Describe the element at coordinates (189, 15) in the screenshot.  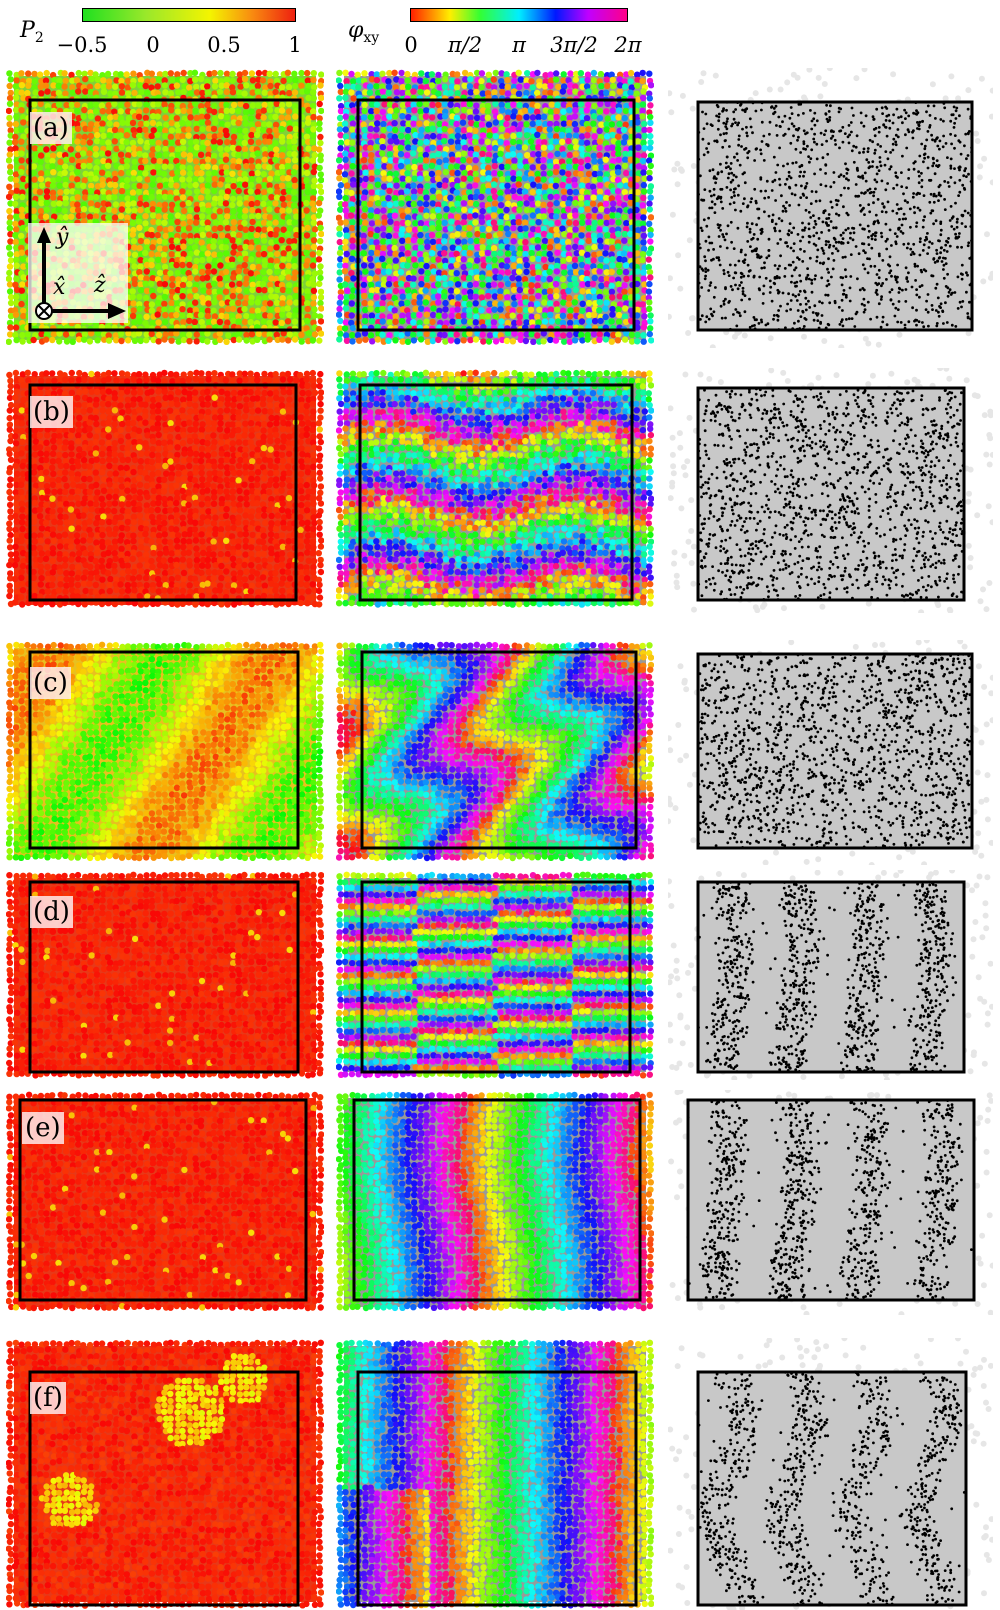
I see `p2-colorbar` at that location.